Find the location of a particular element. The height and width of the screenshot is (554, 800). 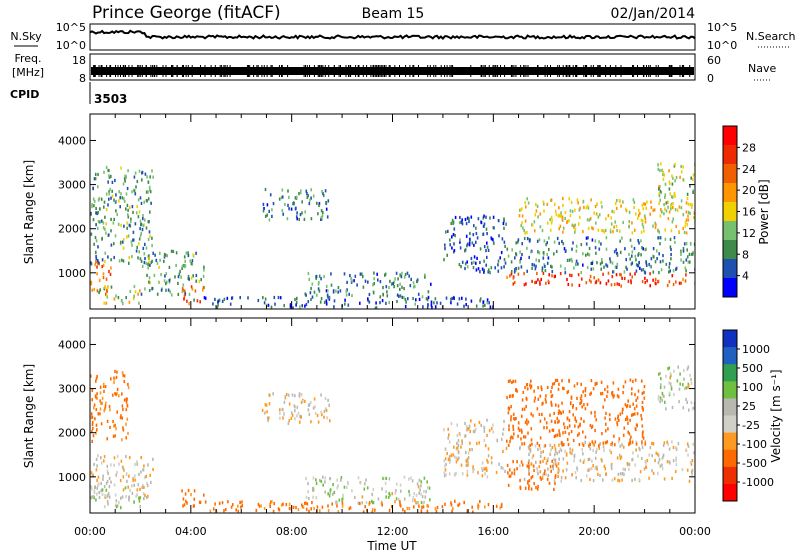

colorbar-swatch is located at coordinates (730, 424).